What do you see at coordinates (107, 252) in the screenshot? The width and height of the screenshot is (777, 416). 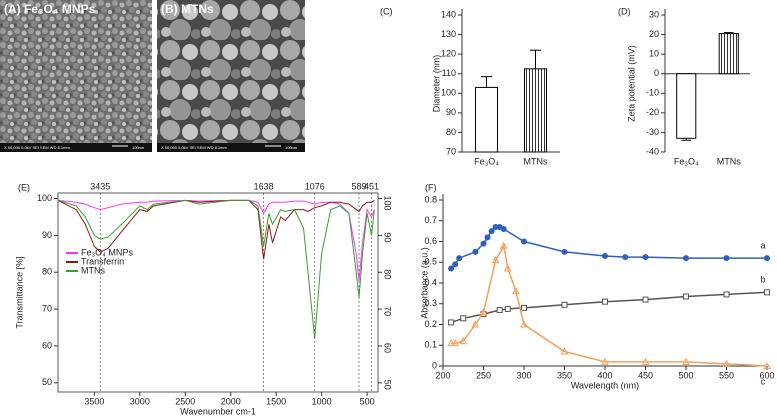 I see `legend-label: Fe₃O₄ MNPs` at bounding box center [107, 252].